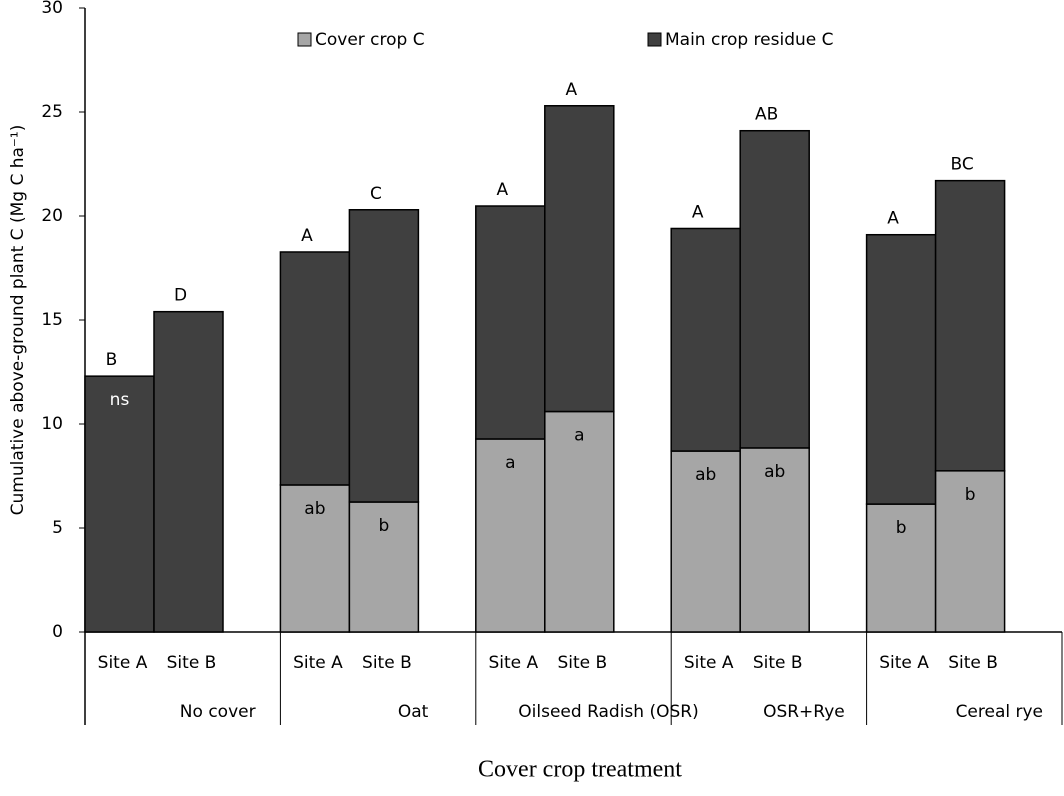  I want to click on top-label: BC, so click(961, 165).